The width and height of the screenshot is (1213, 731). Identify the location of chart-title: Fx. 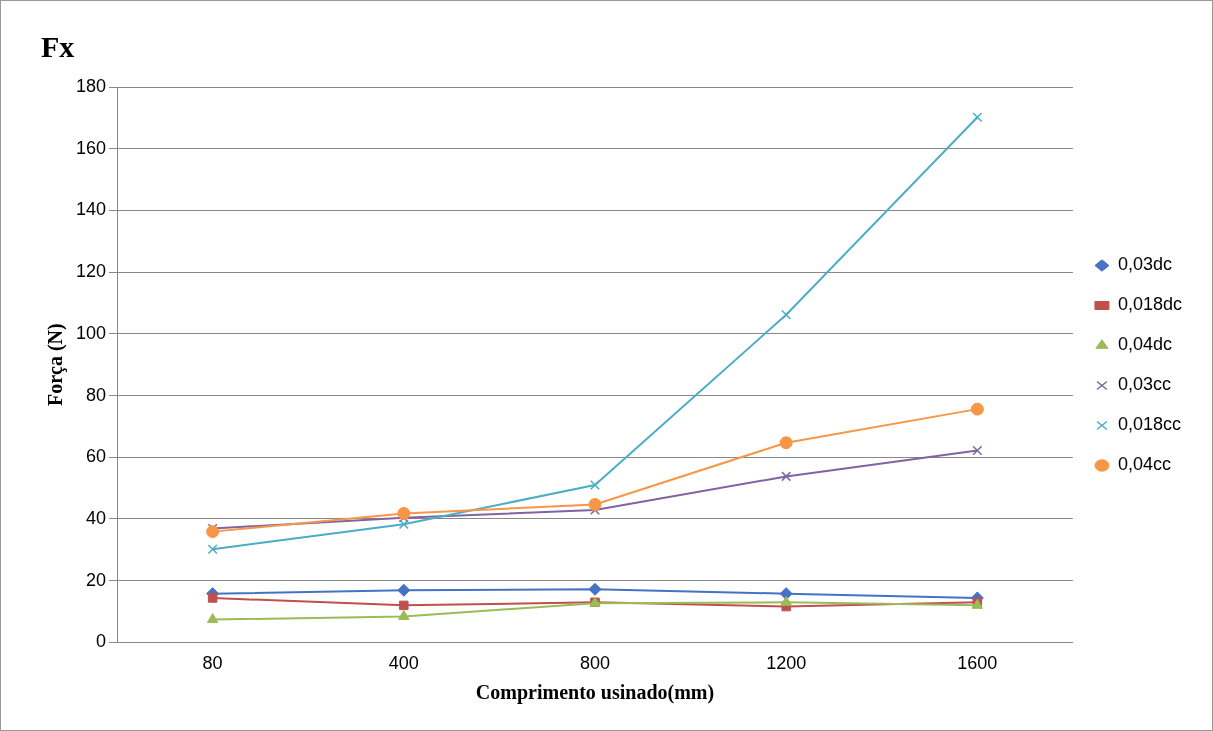
(58, 46).